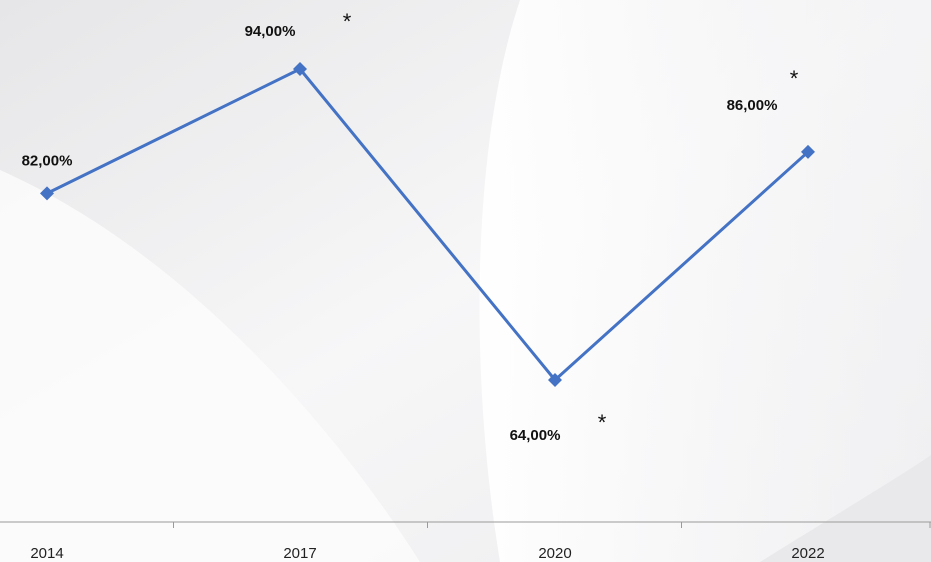  Describe the element at coordinates (270, 31) in the screenshot. I see `data-label: 94,00%` at that location.